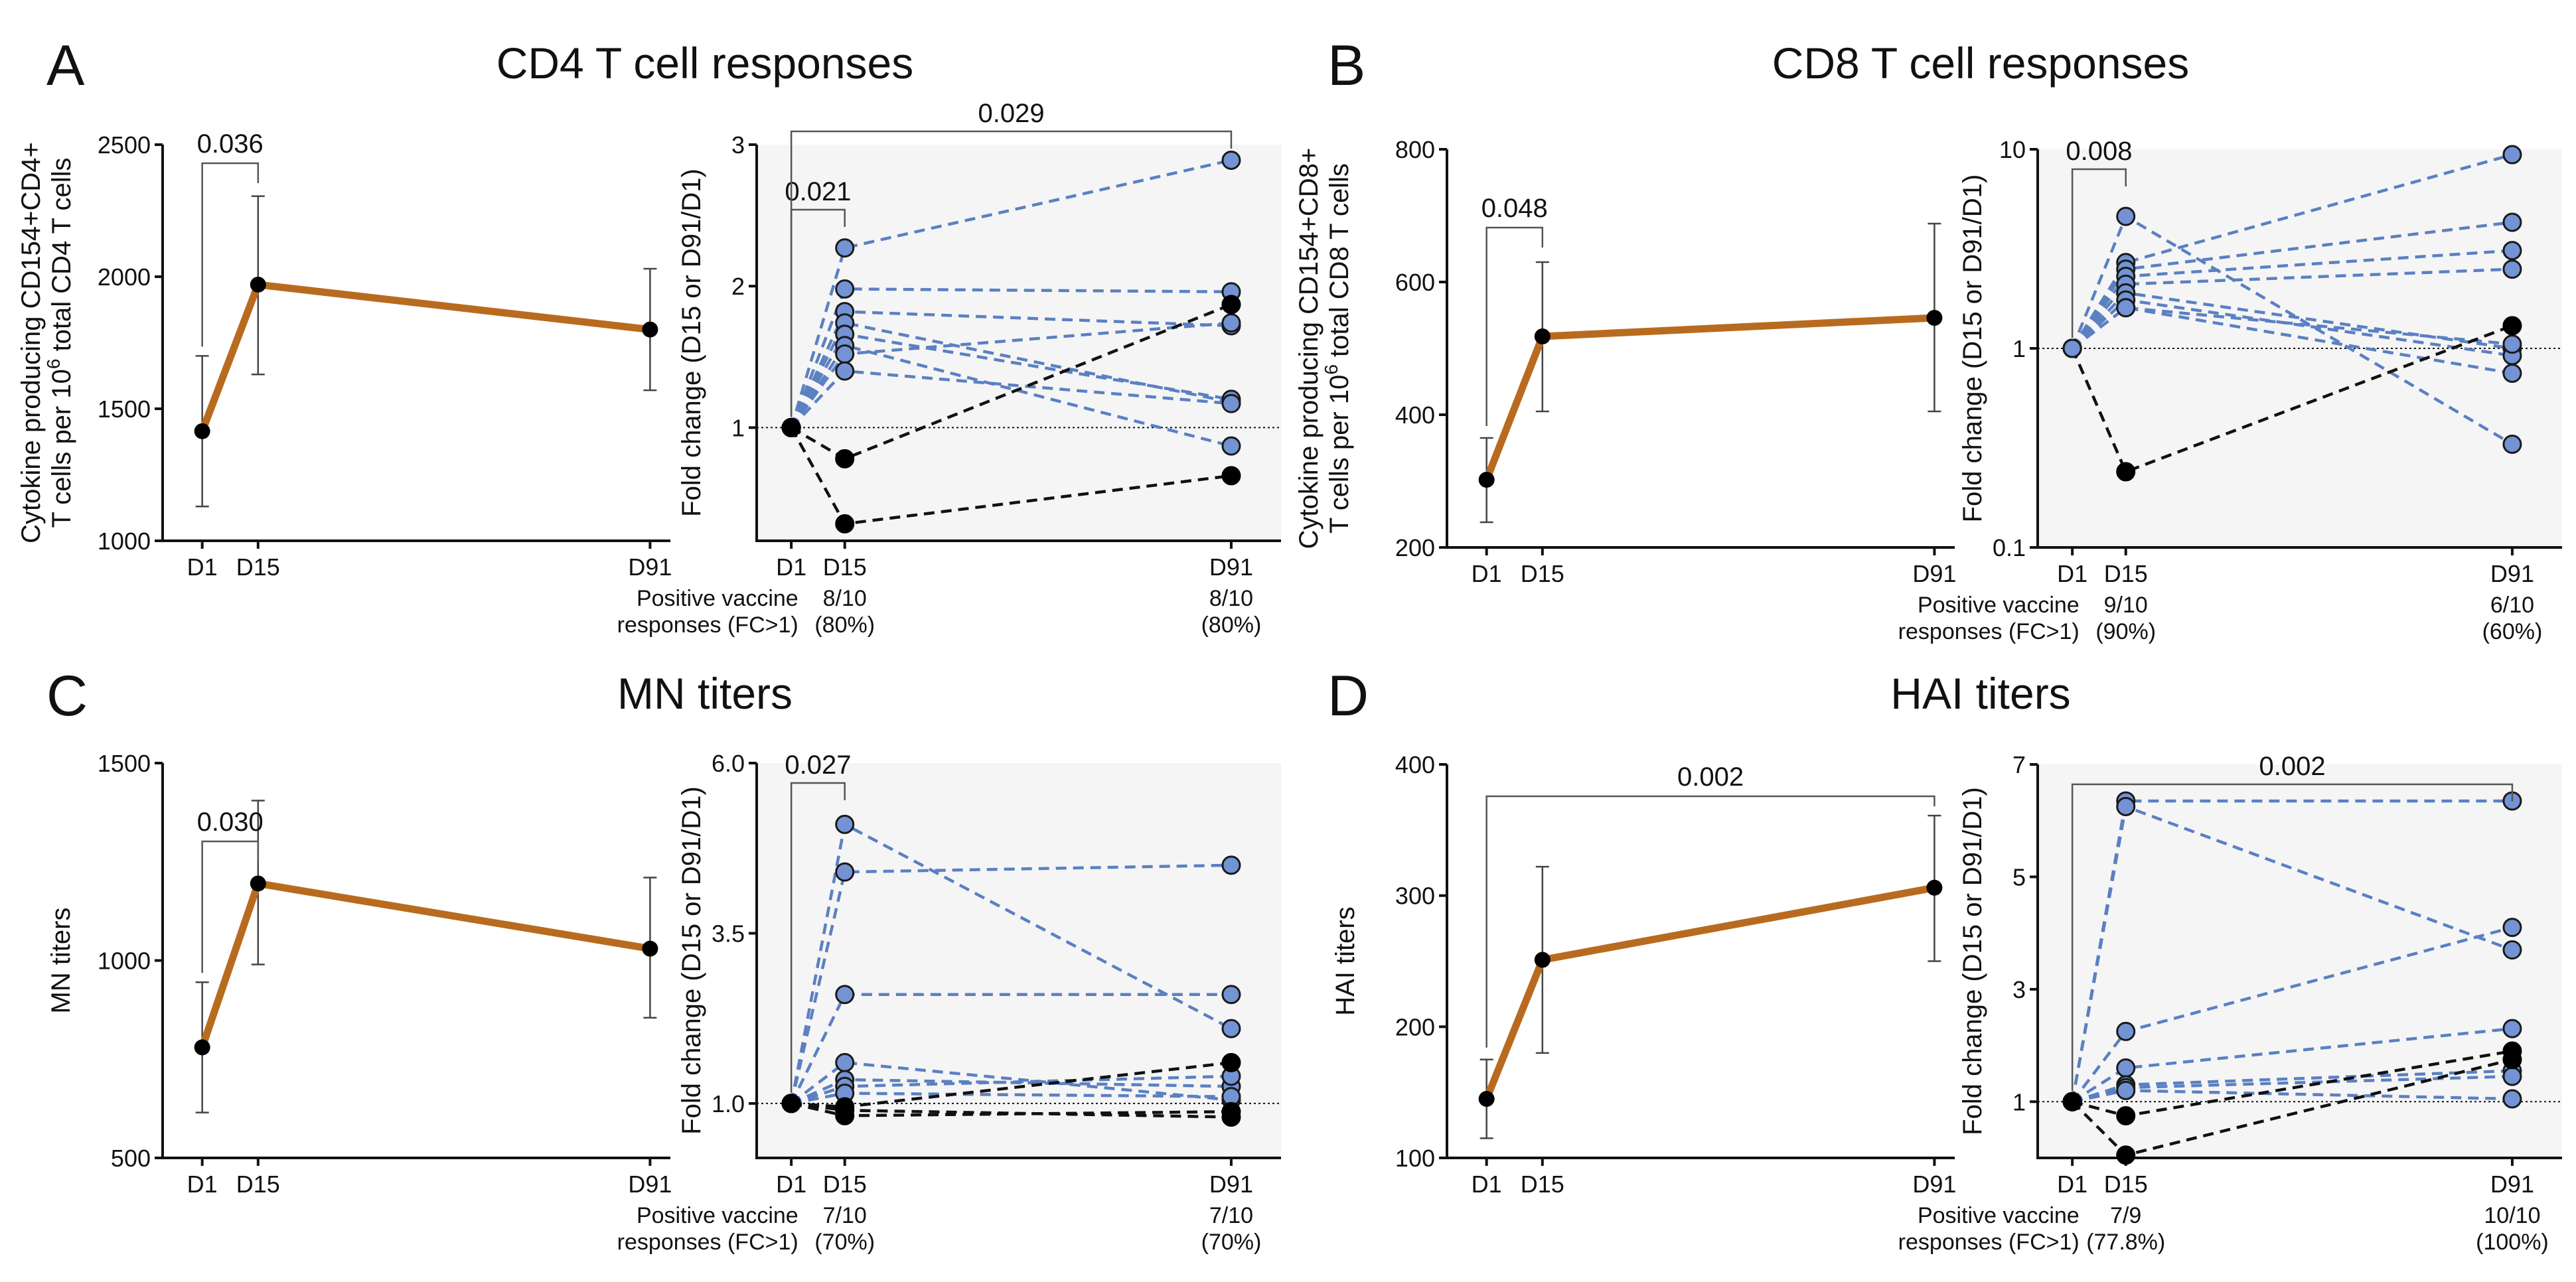 This screenshot has width=2576, height=1282. Describe the element at coordinates (65, 66) in the screenshot. I see `panel-letter-a: A` at that location.